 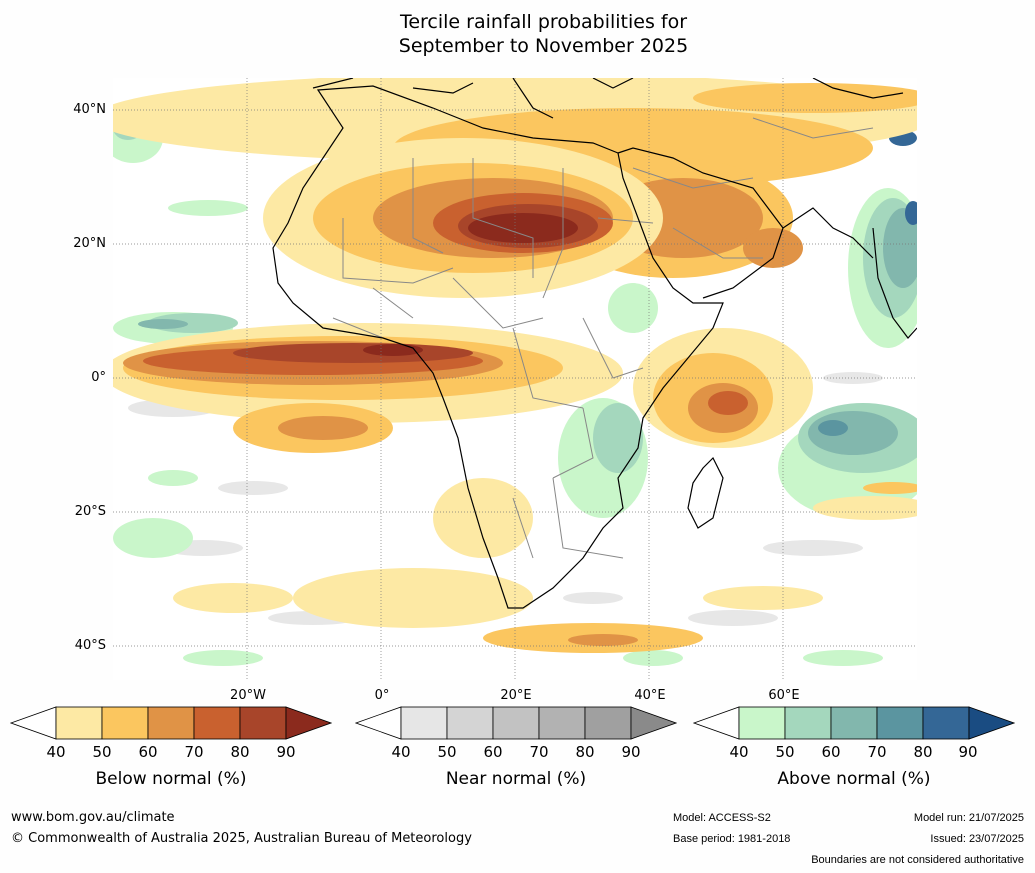 I want to click on lat-label-20s: 20°S, so click(x=90, y=511).